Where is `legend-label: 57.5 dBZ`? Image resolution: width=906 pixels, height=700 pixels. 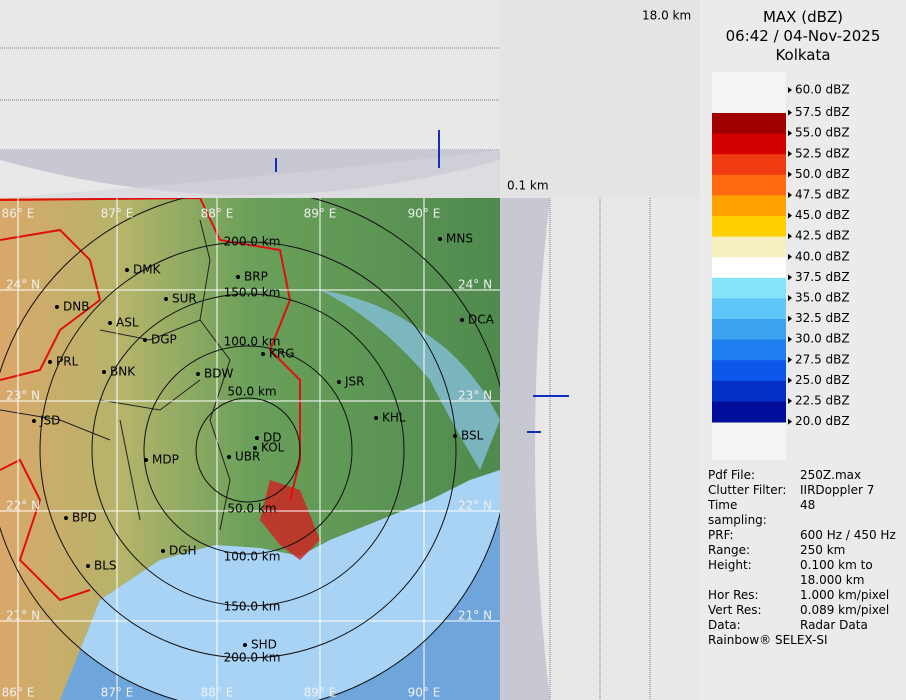 legend-label: 57.5 dBZ is located at coordinates (822, 112).